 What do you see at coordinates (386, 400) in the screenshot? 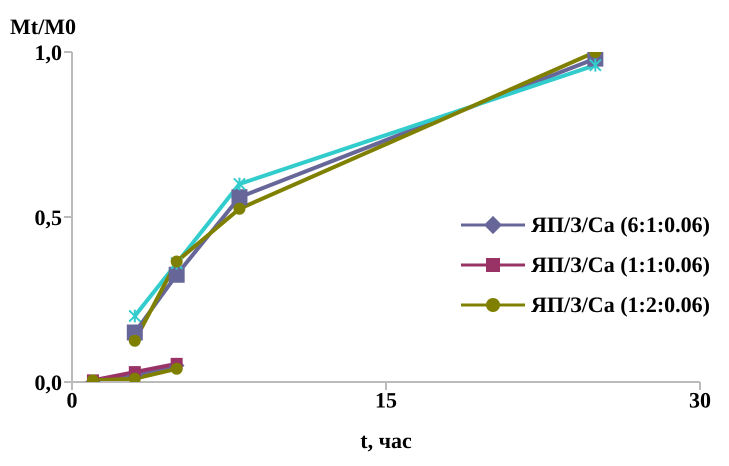
I see `x-tick-label: 15` at bounding box center [386, 400].